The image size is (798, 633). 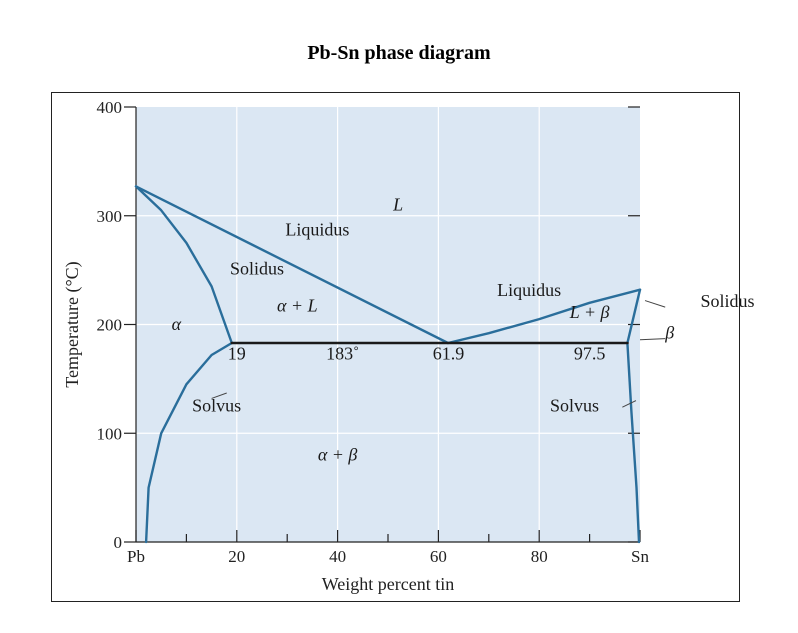 What do you see at coordinates (110, 216) in the screenshot?
I see `y-tick-label: 300` at bounding box center [110, 216].